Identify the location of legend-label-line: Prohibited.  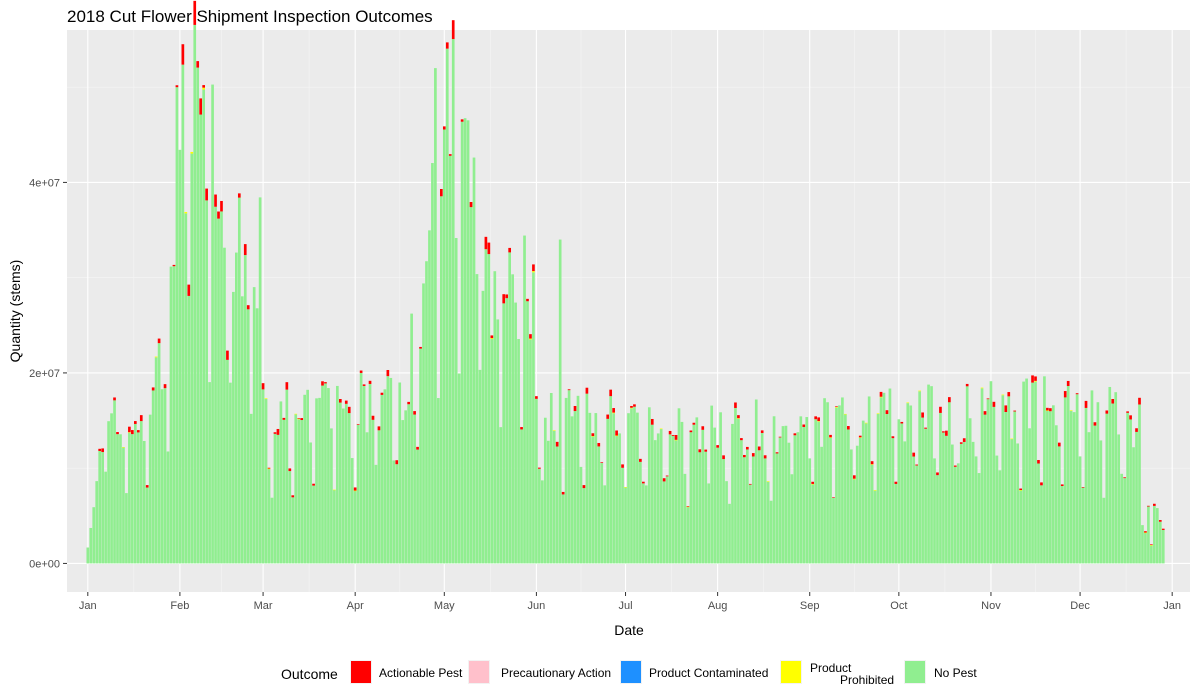
(867, 680).